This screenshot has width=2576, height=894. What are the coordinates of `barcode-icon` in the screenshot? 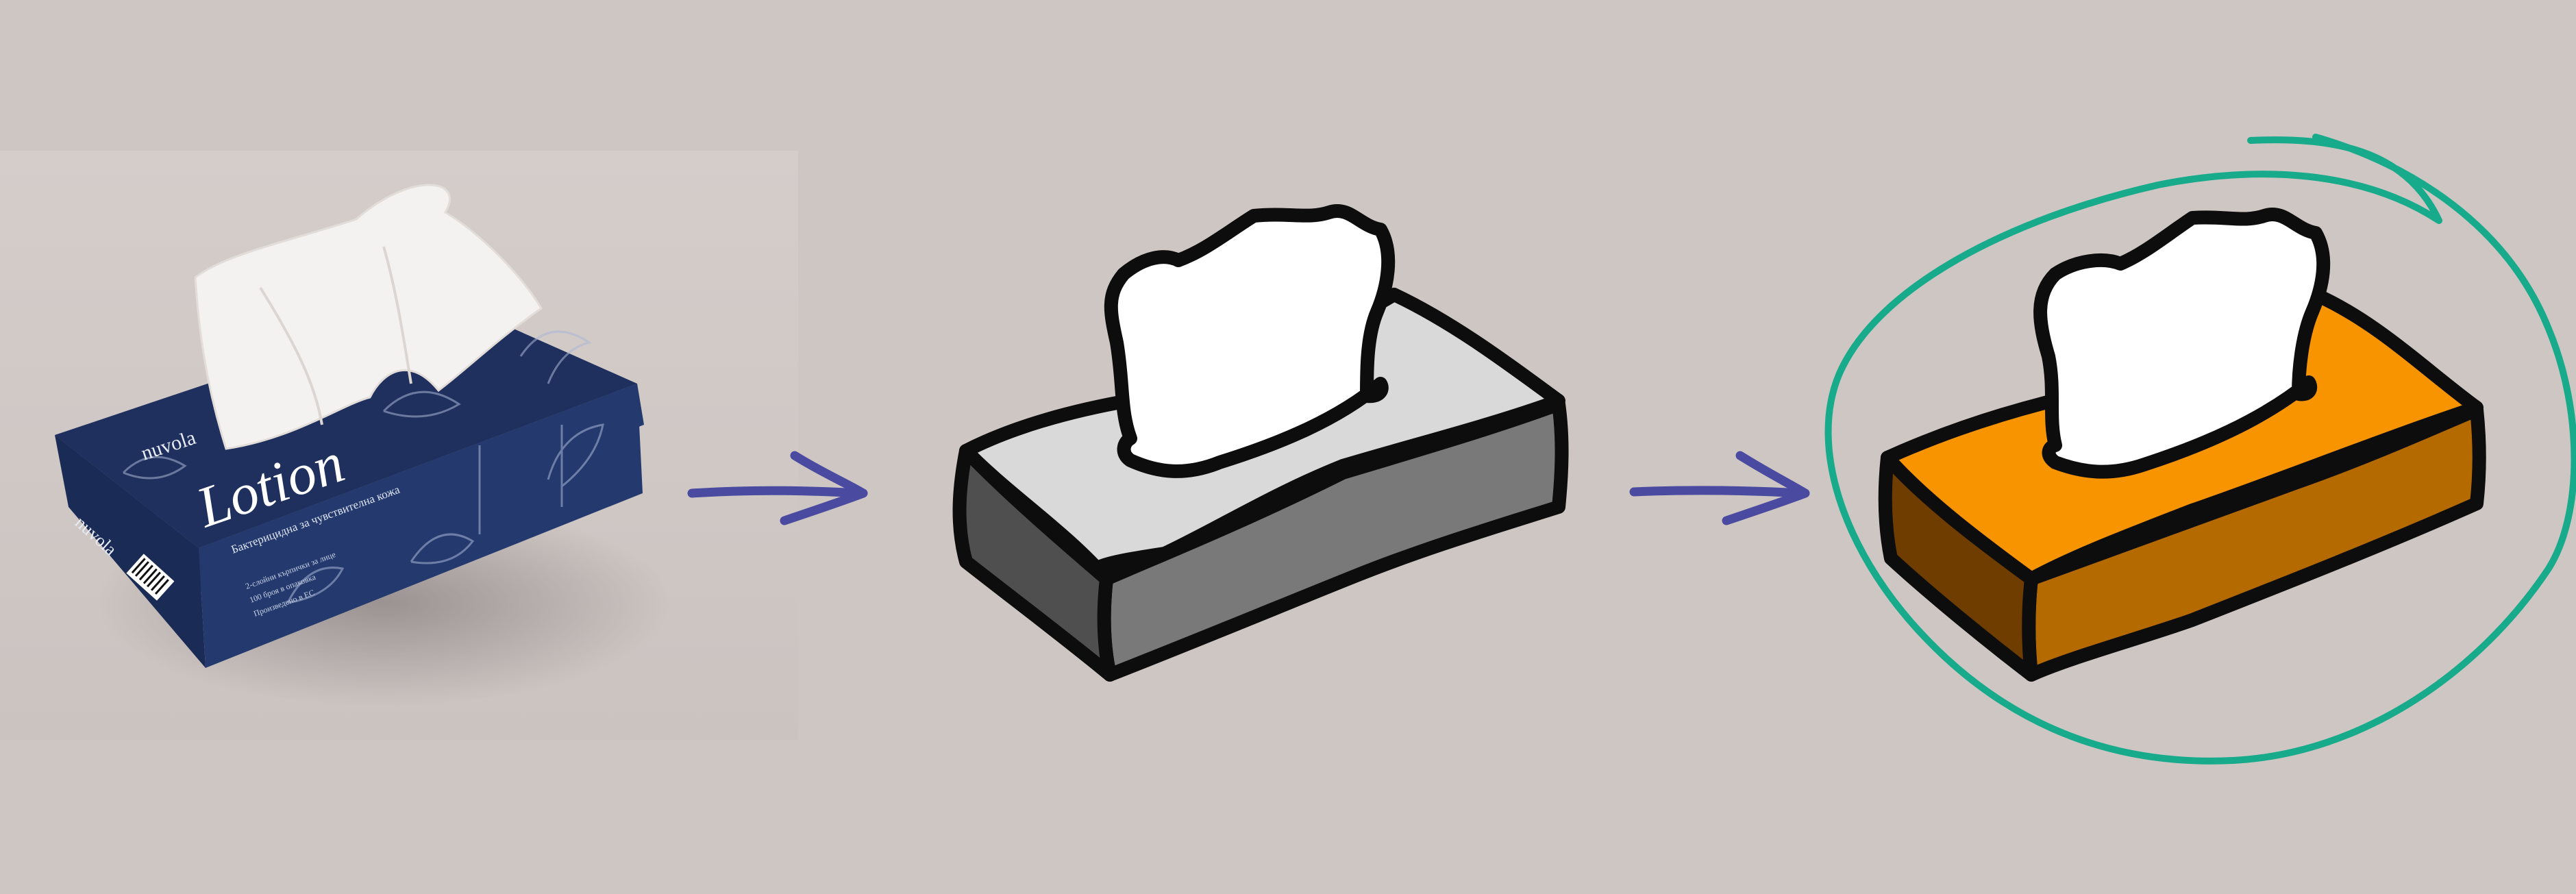 It's located at (150, 577).